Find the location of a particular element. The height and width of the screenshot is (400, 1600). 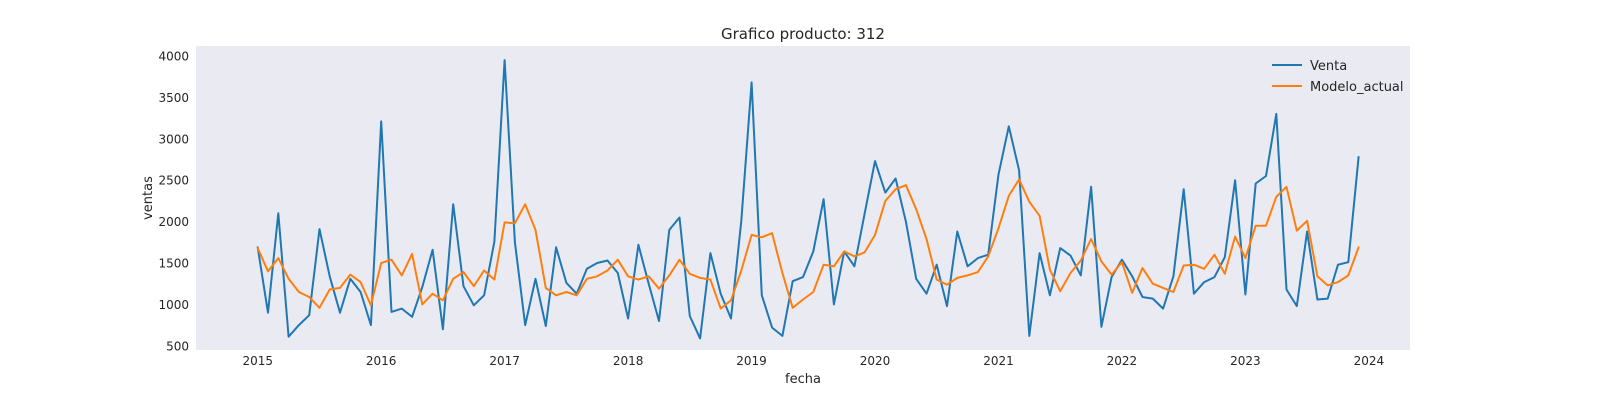

x-tick-label: 2017 is located at coordinates (504, 361).